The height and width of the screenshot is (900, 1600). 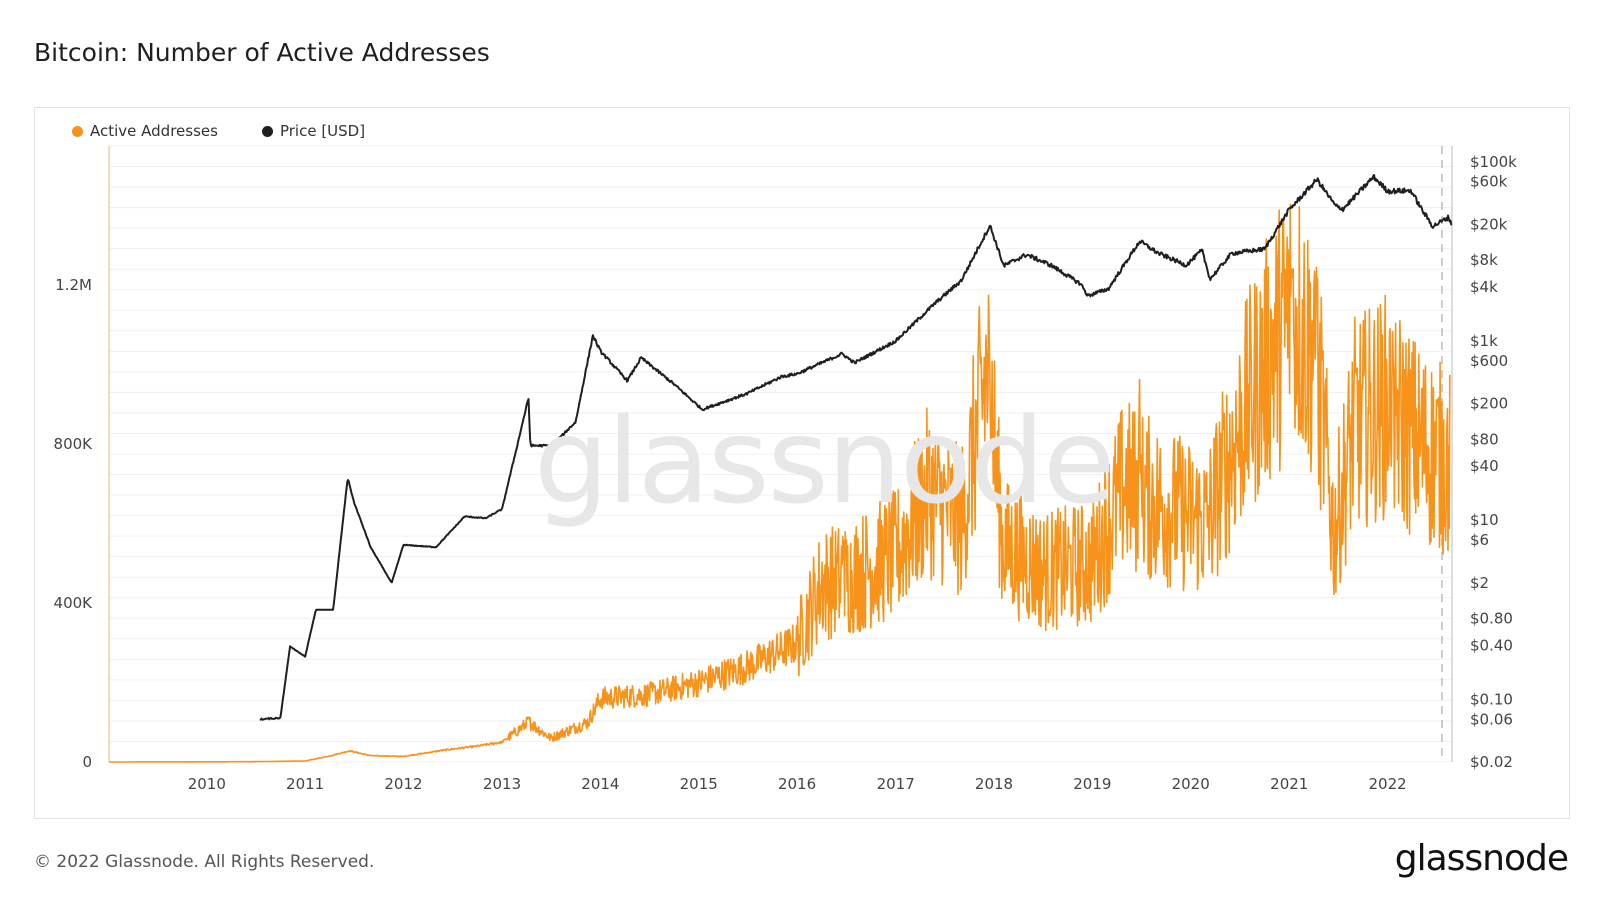 I want to click on y-right-tick-label: $8k, so click(x=1484, y=260).